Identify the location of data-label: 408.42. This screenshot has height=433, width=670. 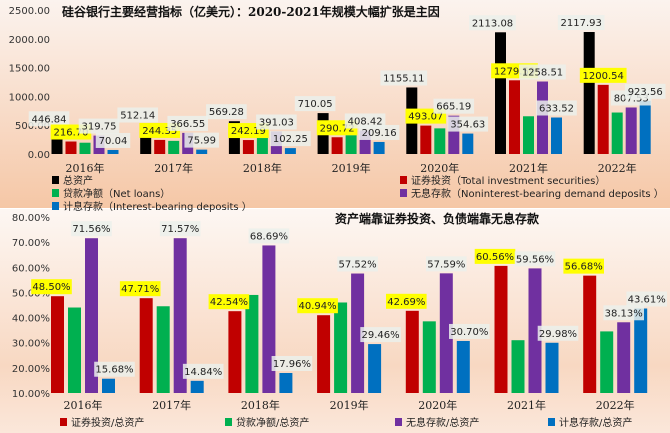
(365, 121).